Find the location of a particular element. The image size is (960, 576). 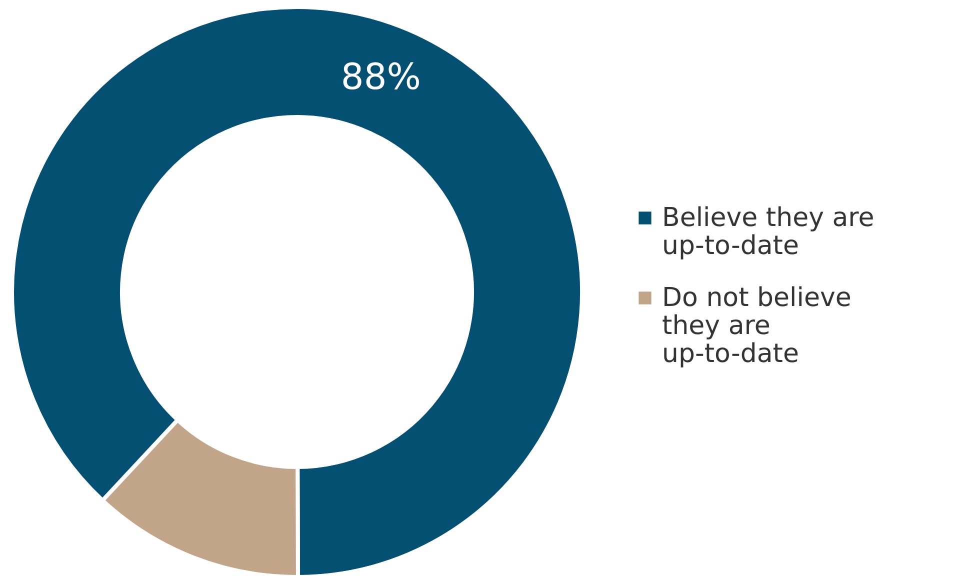

legend-label: Believe they are up-to-date is located at coordinates (768, 232).